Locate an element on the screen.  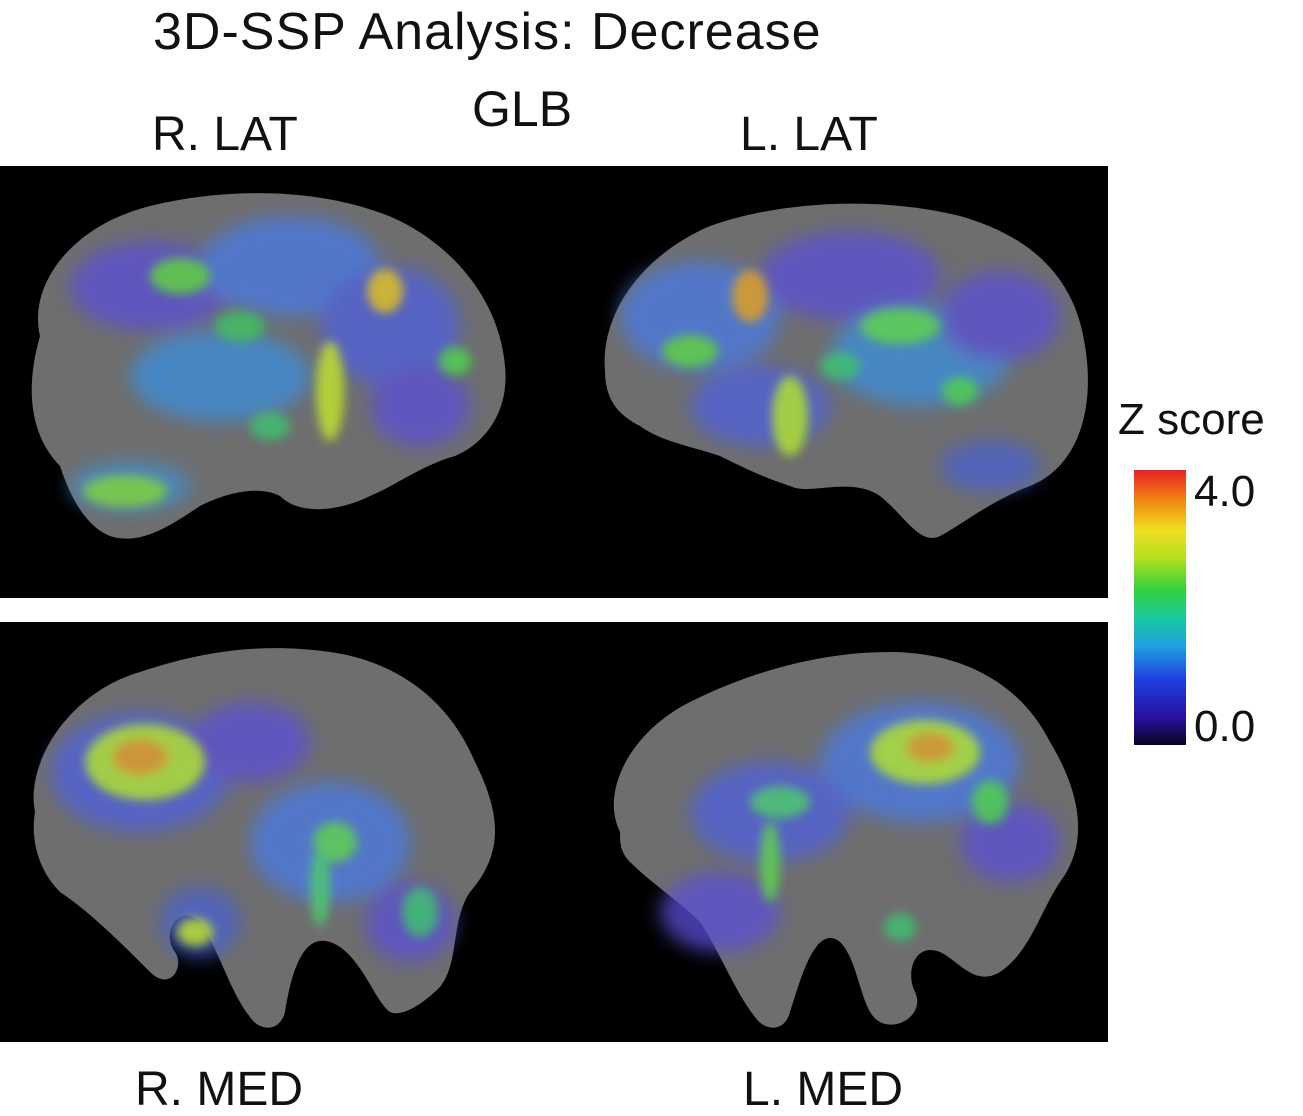
label-left-lateral: L. LAT is located at coordinates (809, 134).